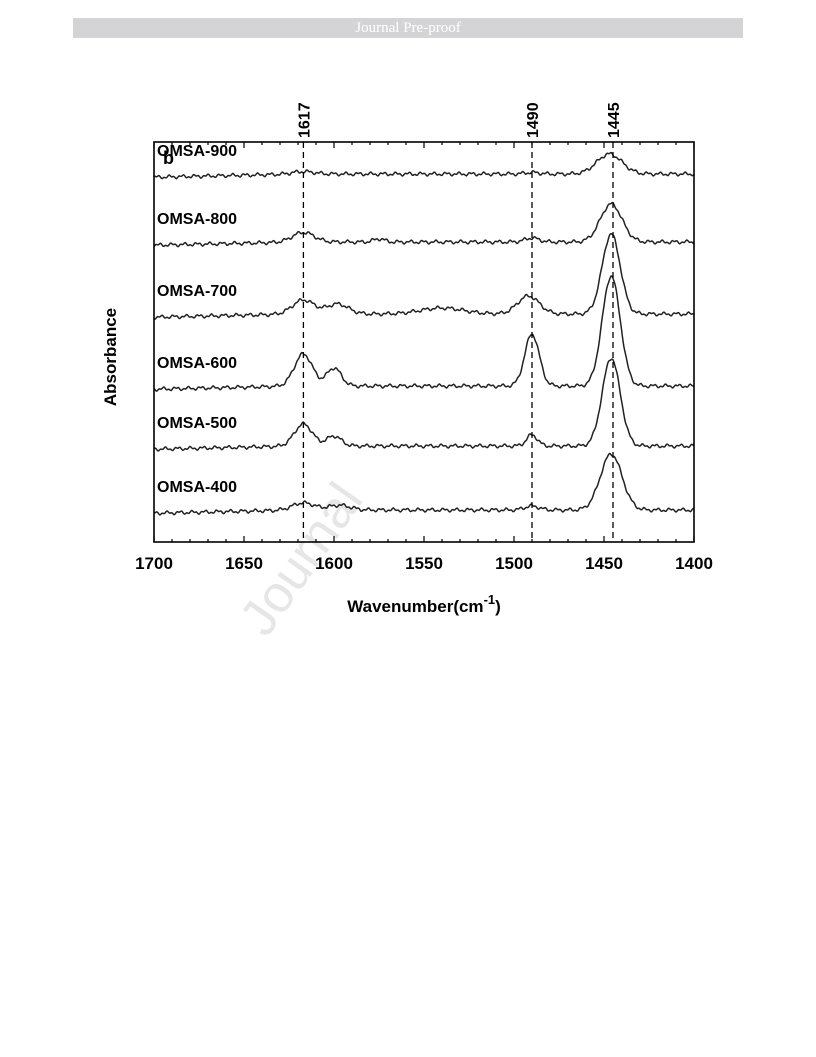  I want to click on x-axis-title: Wavenumber(cm-1), so click(424, 604).